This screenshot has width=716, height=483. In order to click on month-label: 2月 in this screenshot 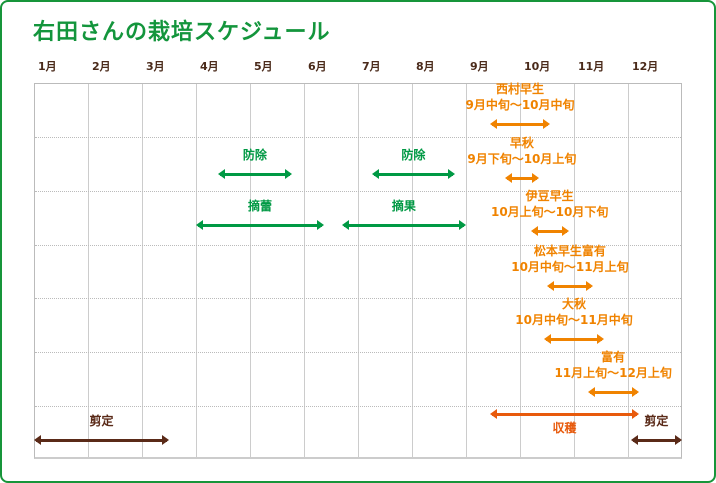, I will do `click(101, 66)`.